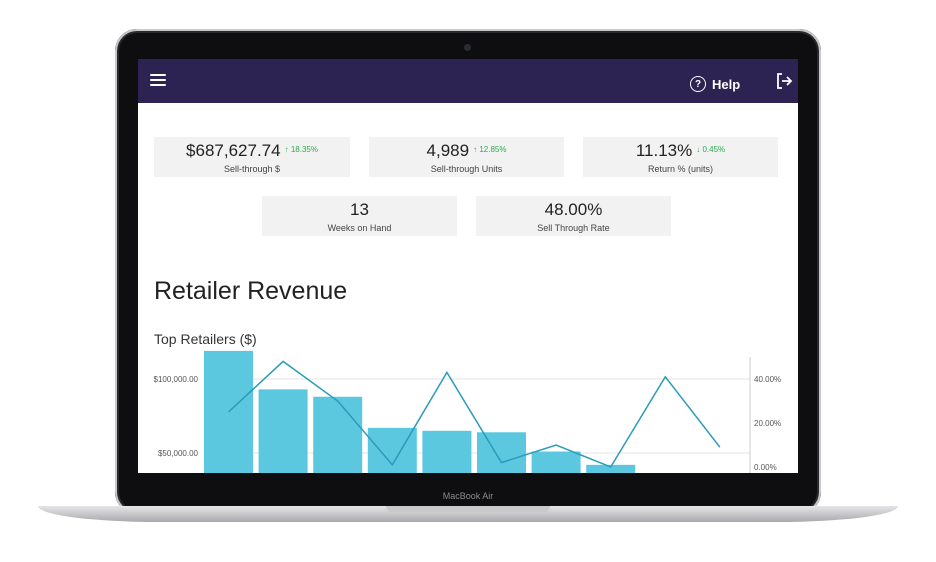  Describe the element at coordinates (251, 291) in the screenshot. I see `section-title: Retailer Revenue` at that location.